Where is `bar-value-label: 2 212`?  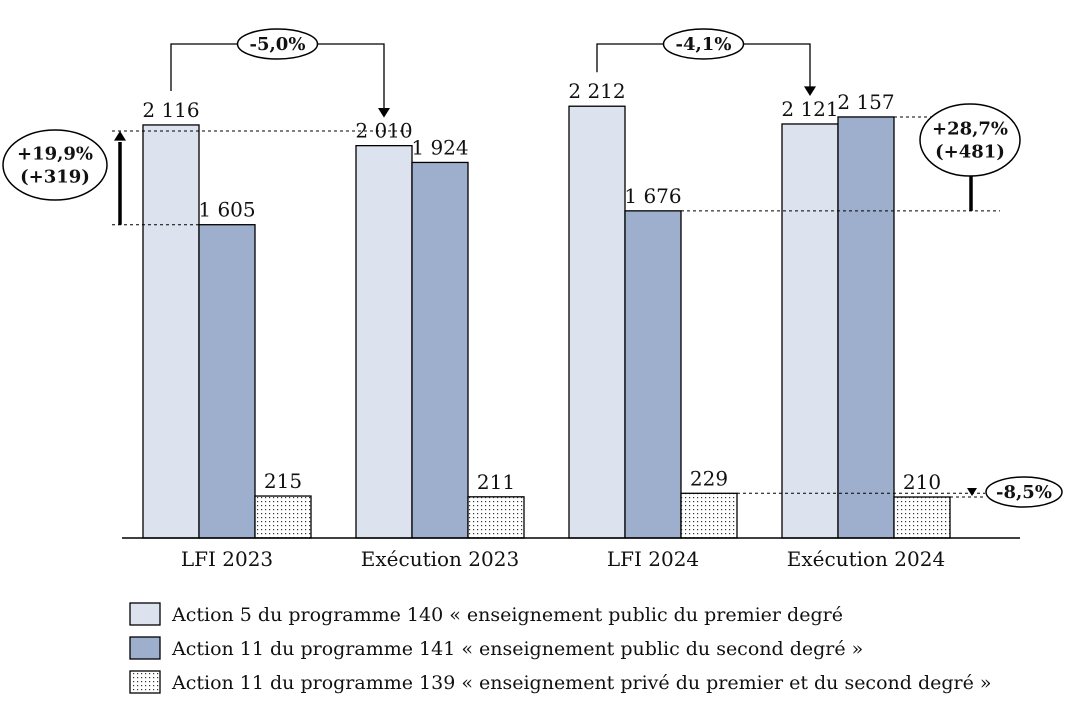
bar-value-label: 2 212 is located at coordinates (596, 91).